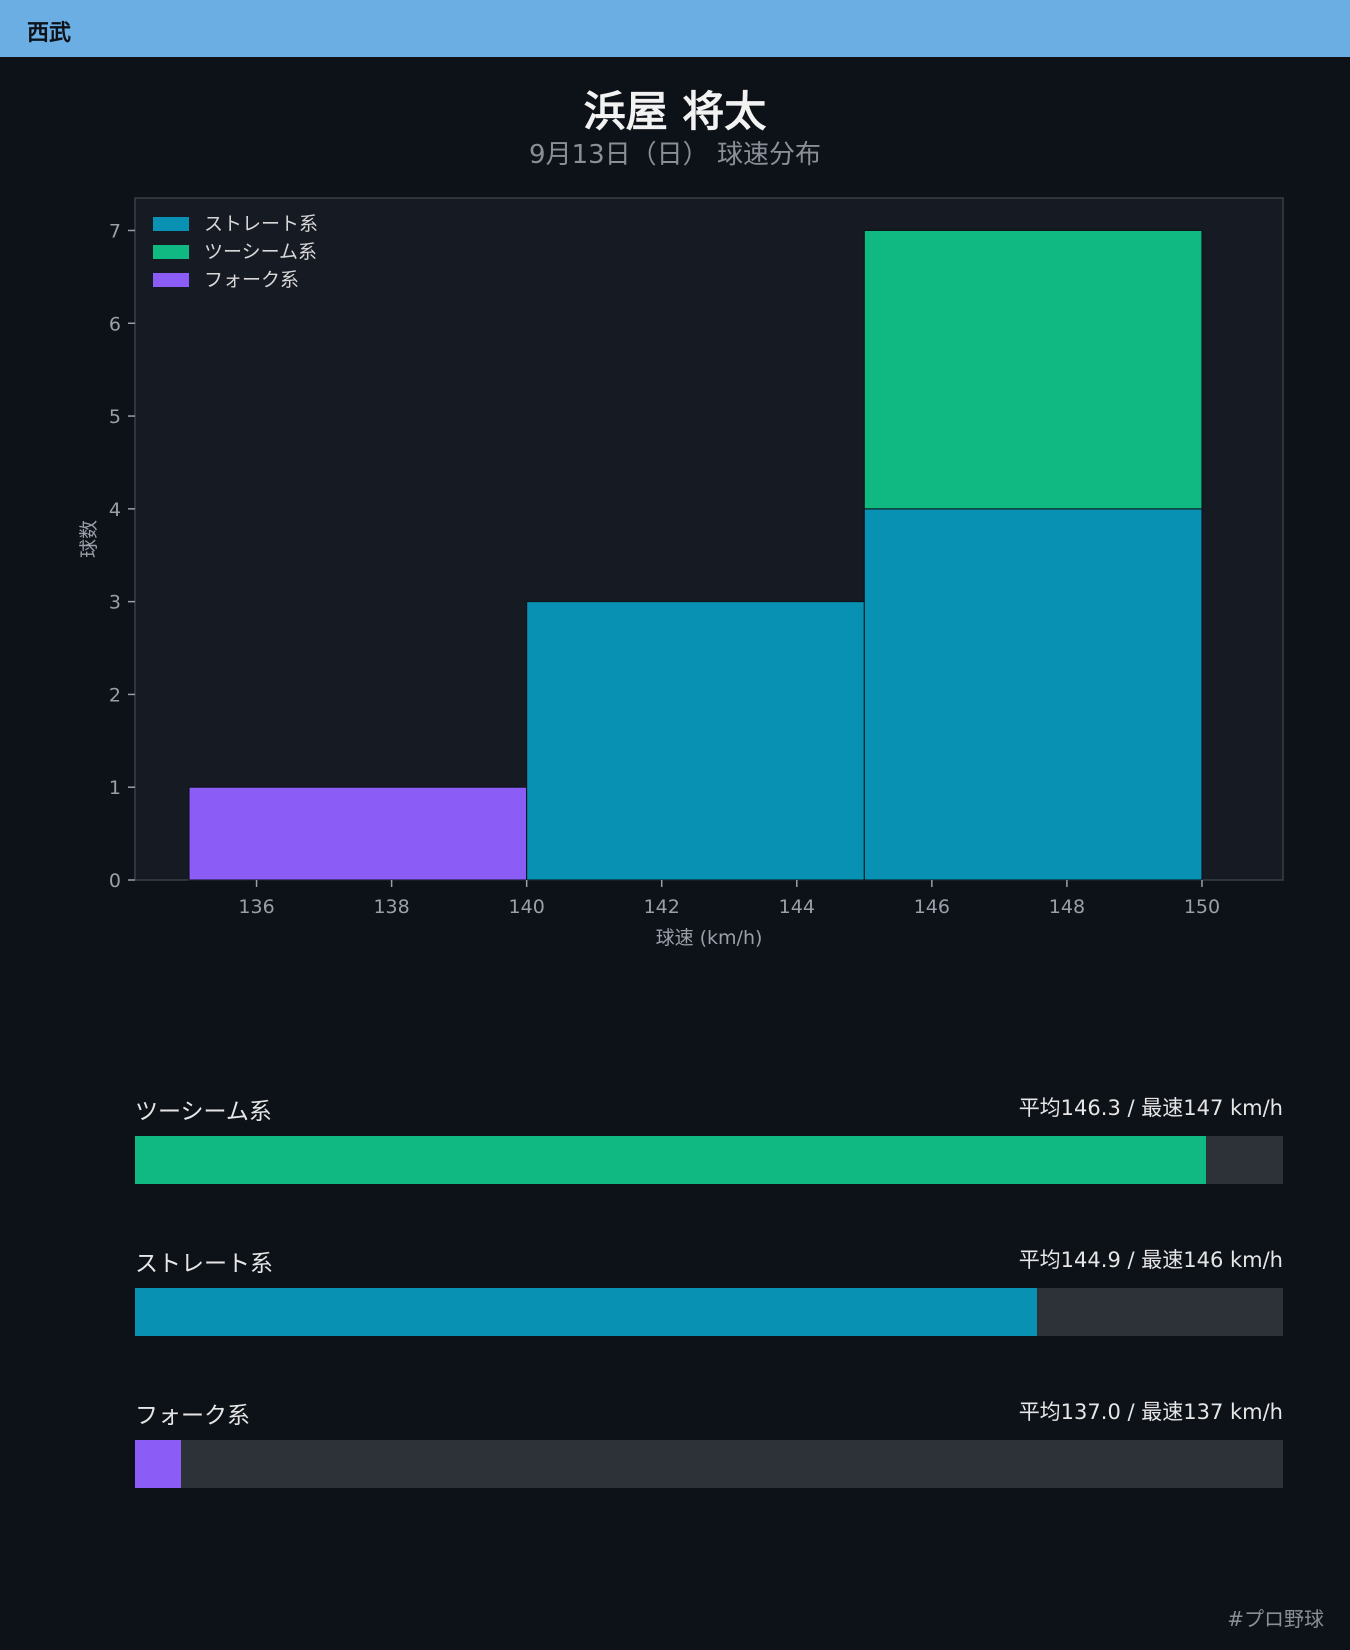 This screenshot has width=1350, height=1650. What do you see at coordinates (261, 224) in the screenshot?
I see `legend-label: ストレート系` at bounding box center [261, 224].